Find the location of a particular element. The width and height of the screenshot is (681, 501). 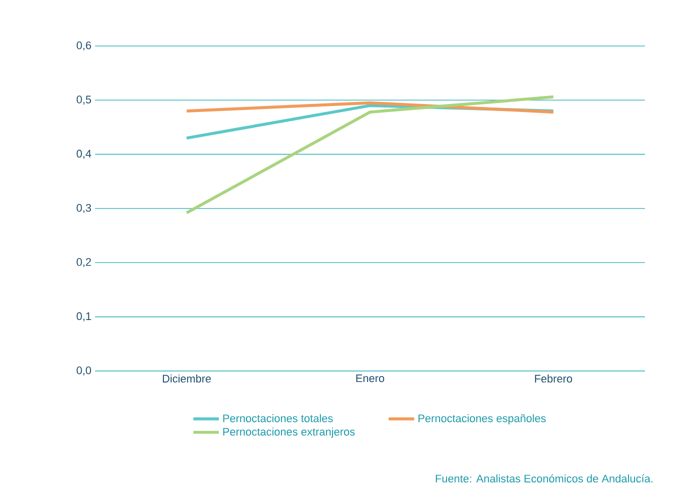

y-tick-label: 0,0 is located at coordinates (84, 371).